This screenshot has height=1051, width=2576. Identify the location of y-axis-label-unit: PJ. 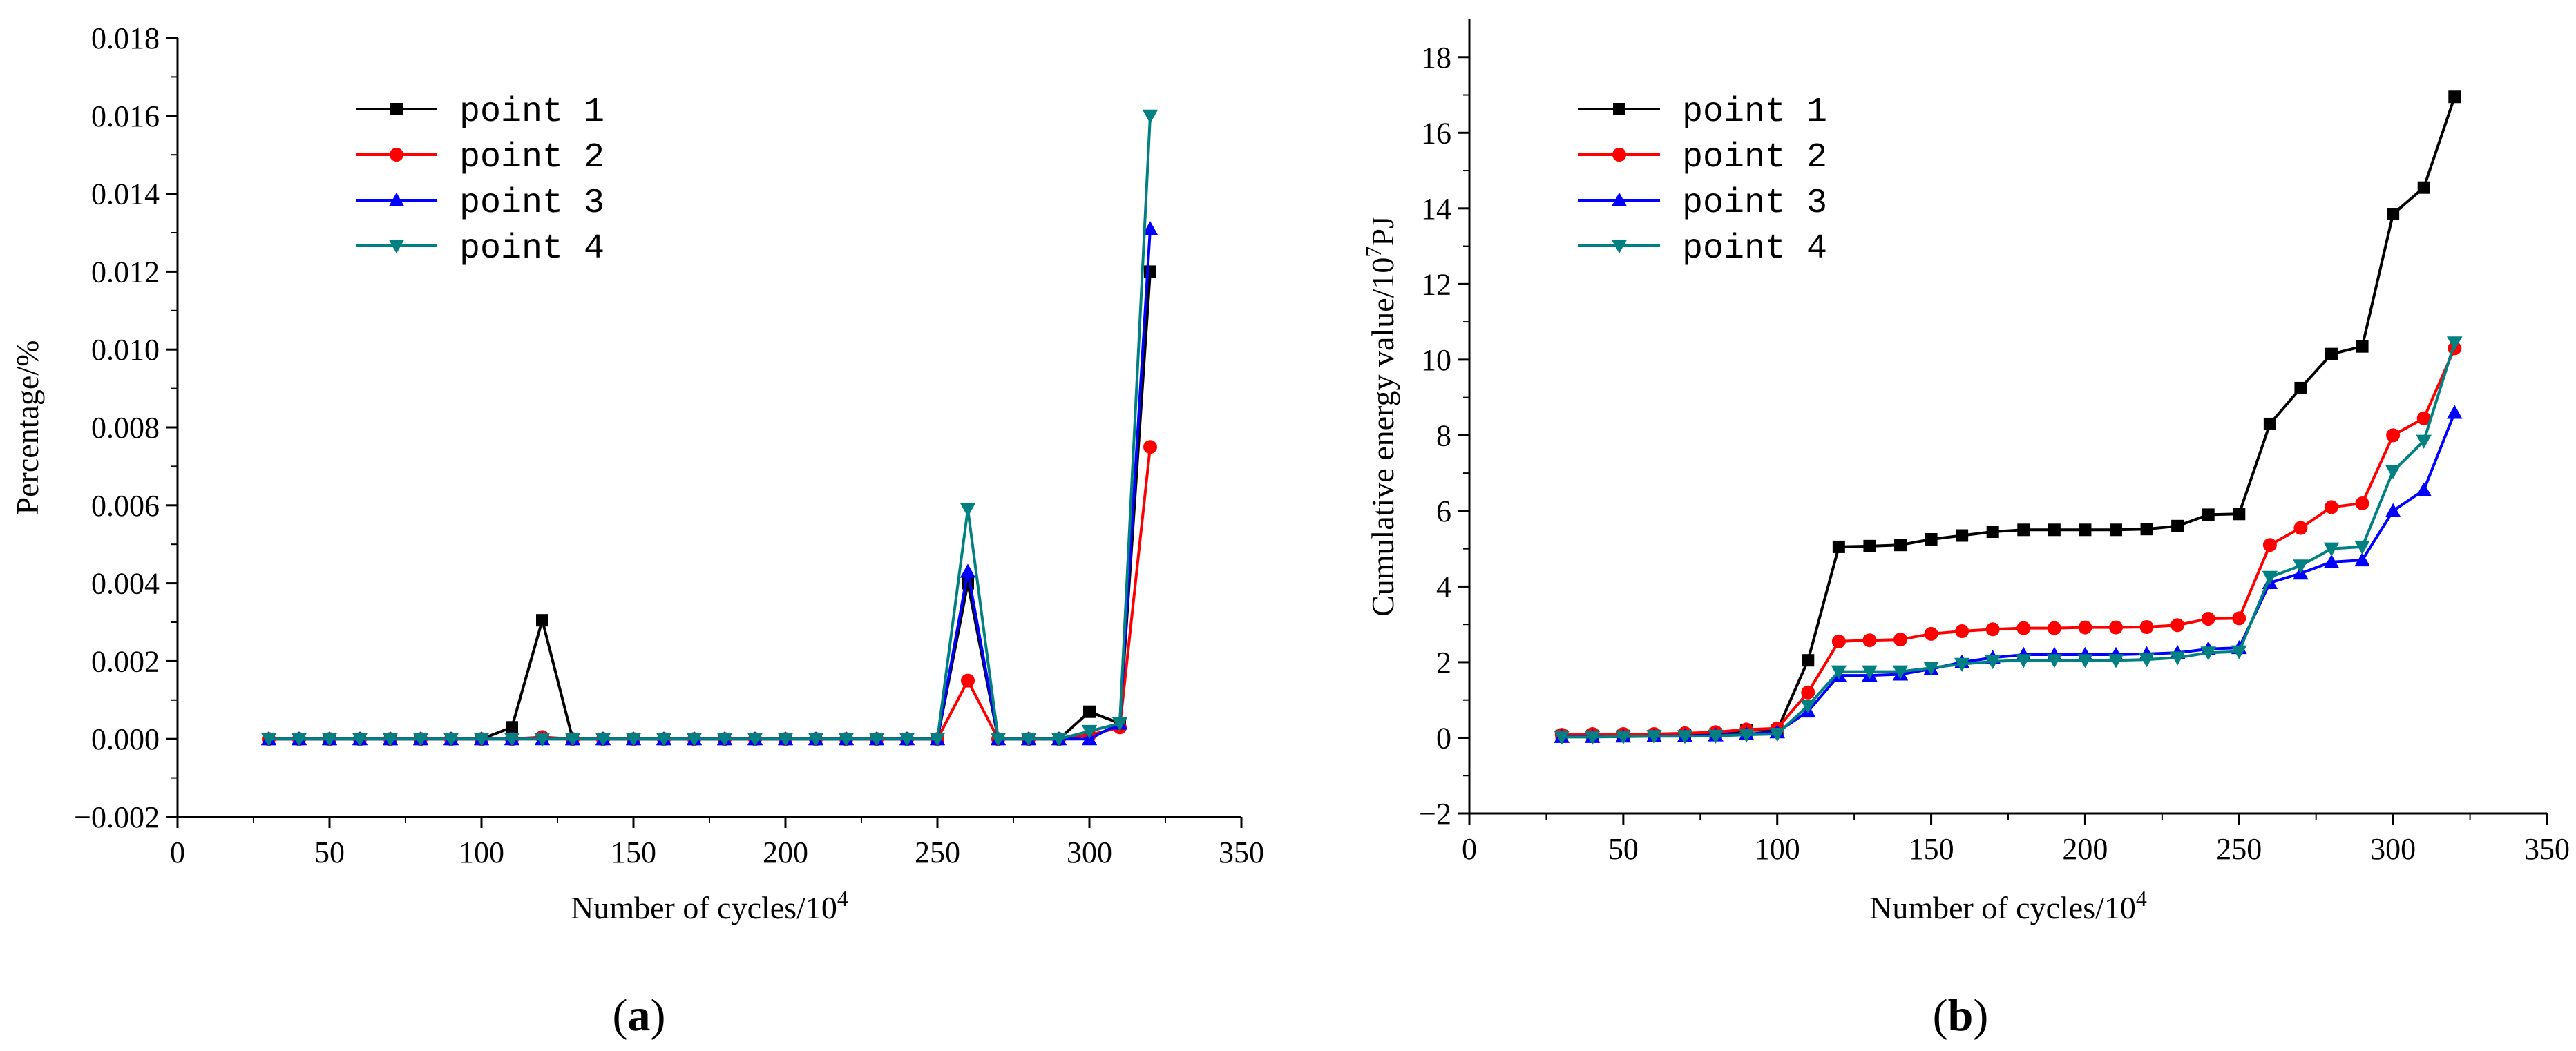
(1382, 231).